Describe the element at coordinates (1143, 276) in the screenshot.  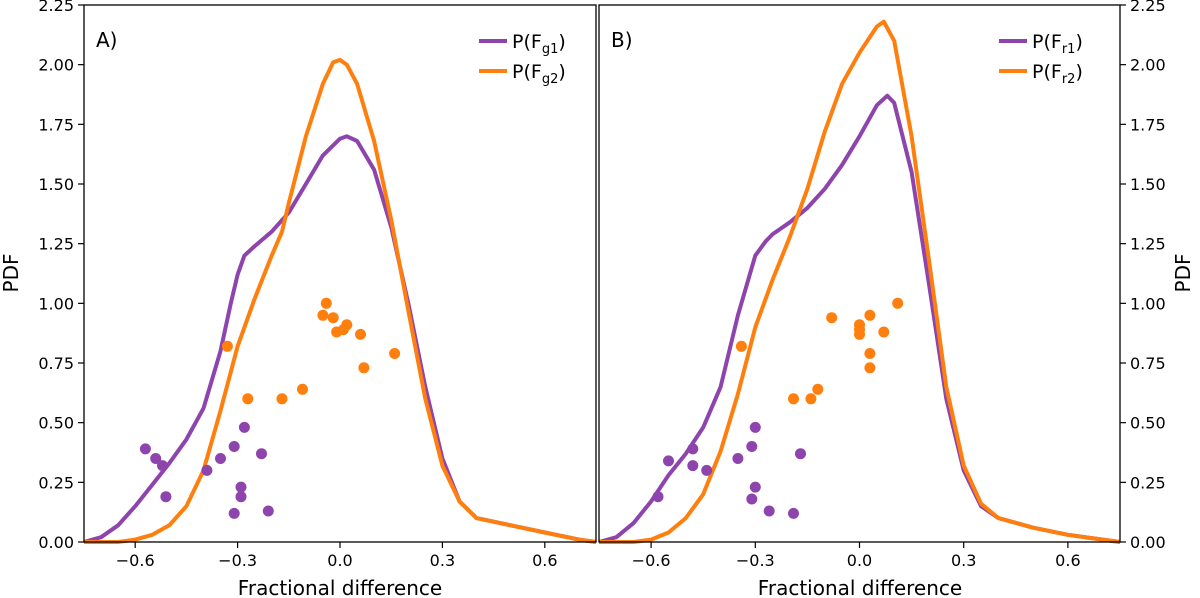
I see `panel-b-y-axis: 0.00 0.25 0.50 0.75 1.00 1.25 1.50 1.75 2.00 2.25` at that location.